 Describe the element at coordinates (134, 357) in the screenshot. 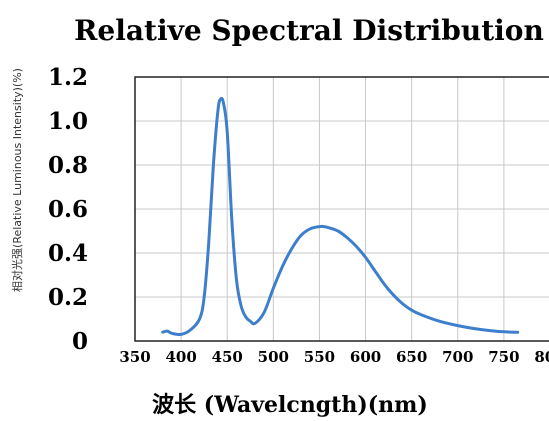

I see `x-tick-label: 350` at that location.